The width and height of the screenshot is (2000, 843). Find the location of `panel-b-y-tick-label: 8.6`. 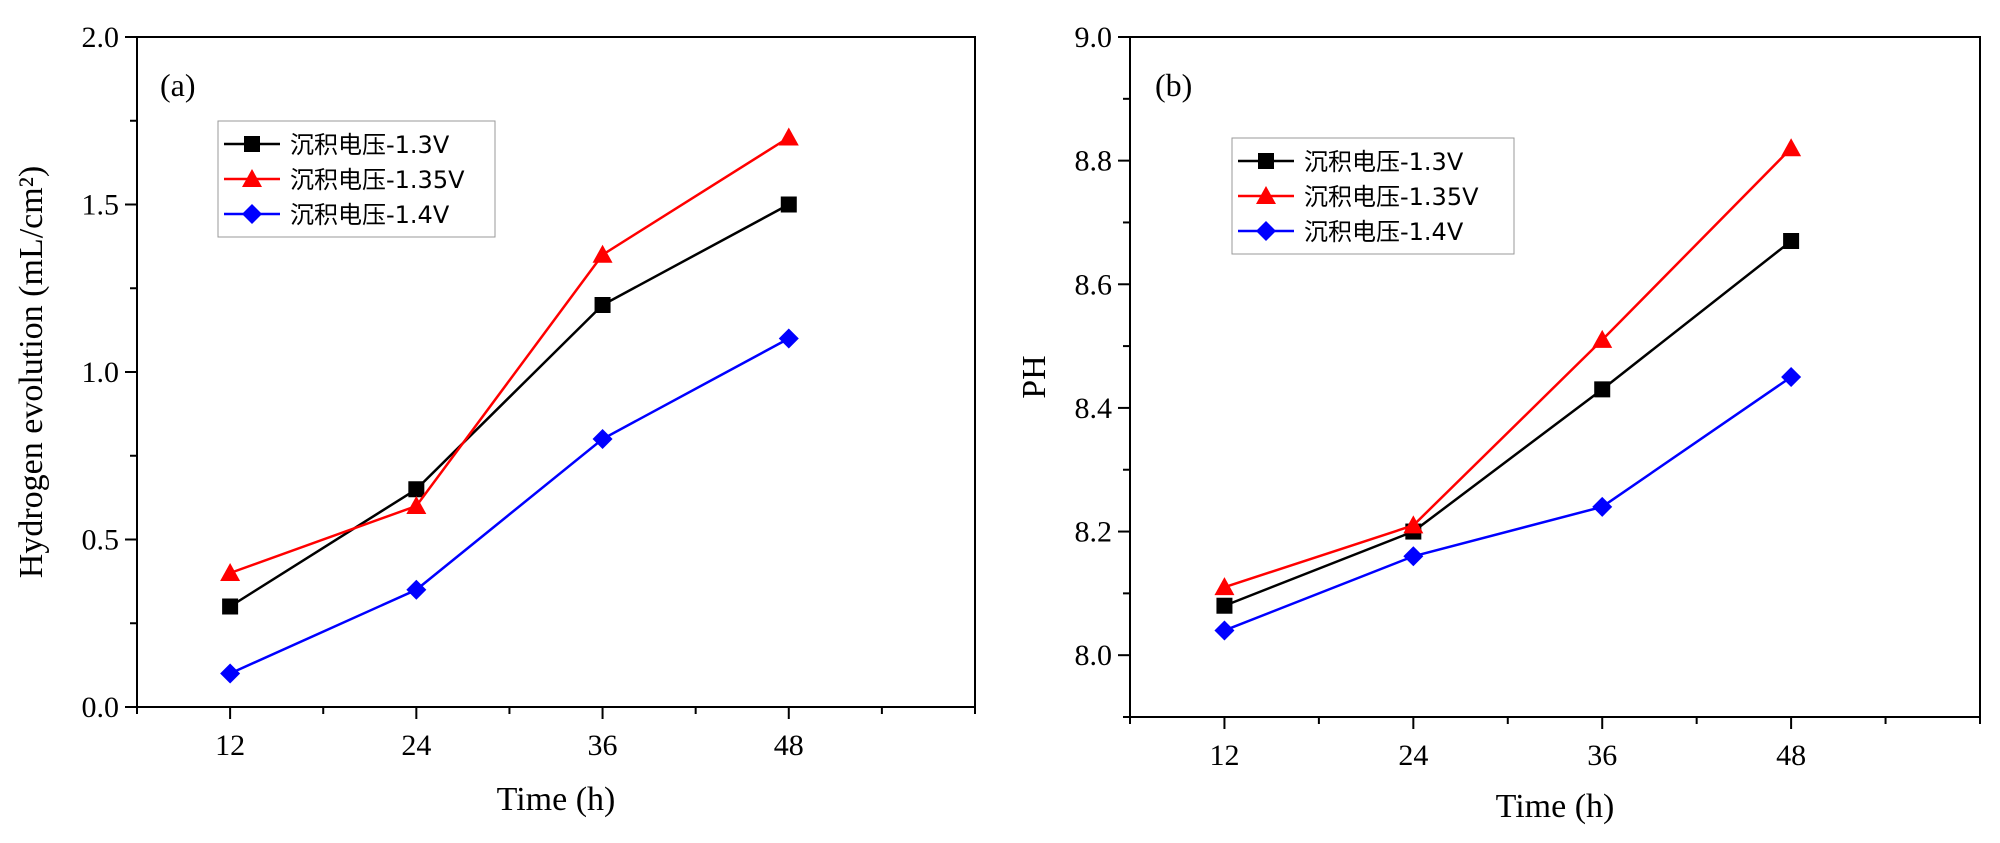

panel-b-y-tick-label: 8.6 is located at coordinates (1094, 284).